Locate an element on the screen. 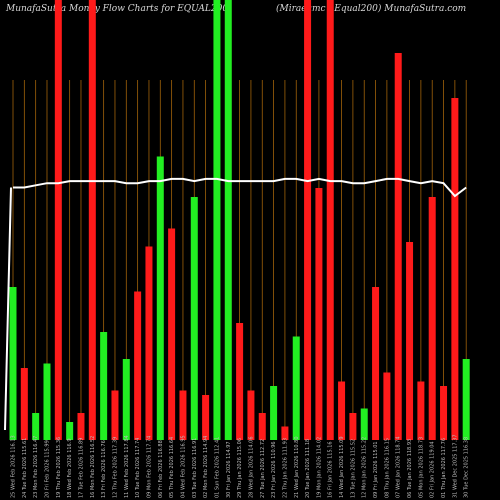  x-tick-label: 08 Thu Jan 2026 116.15 is located at coordinates (387, 468).